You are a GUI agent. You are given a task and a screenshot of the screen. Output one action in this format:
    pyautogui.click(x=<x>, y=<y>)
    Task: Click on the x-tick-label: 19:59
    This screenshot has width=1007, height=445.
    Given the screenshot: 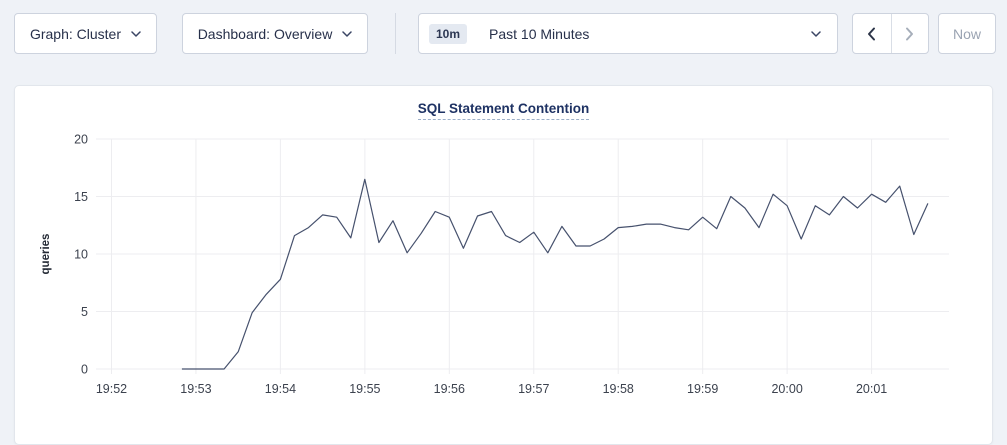 What is the action you would take?
    pyautogui.click(x=702, y=389)
    